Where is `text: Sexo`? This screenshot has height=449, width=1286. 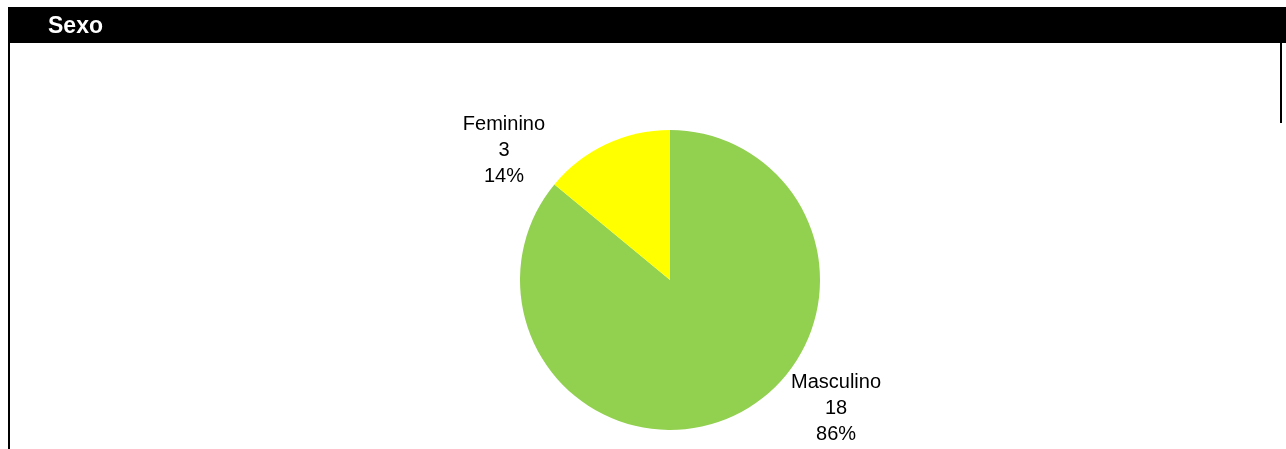
text: Sexo is located at coordinates (75, 25).